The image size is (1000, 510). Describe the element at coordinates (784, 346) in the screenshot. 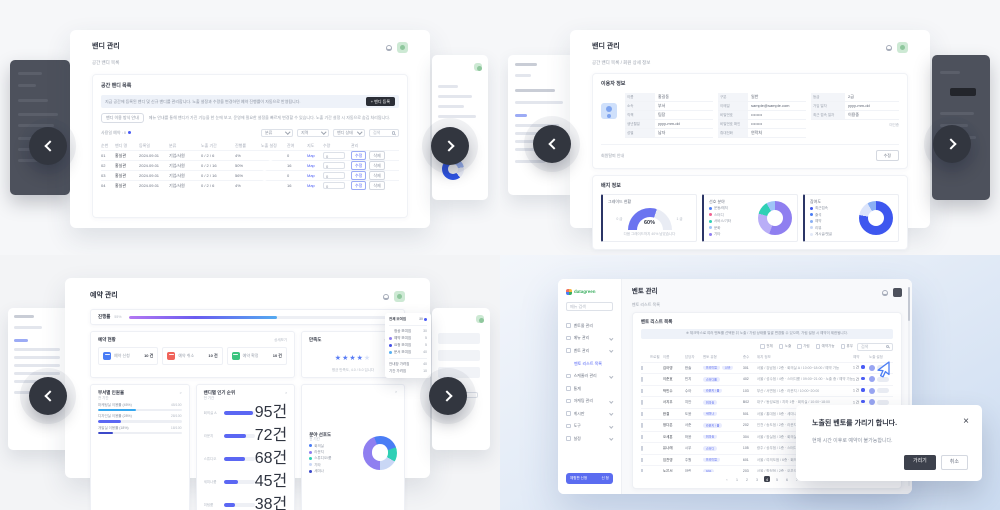

I see `filter-checkbox: 노출` at that location.